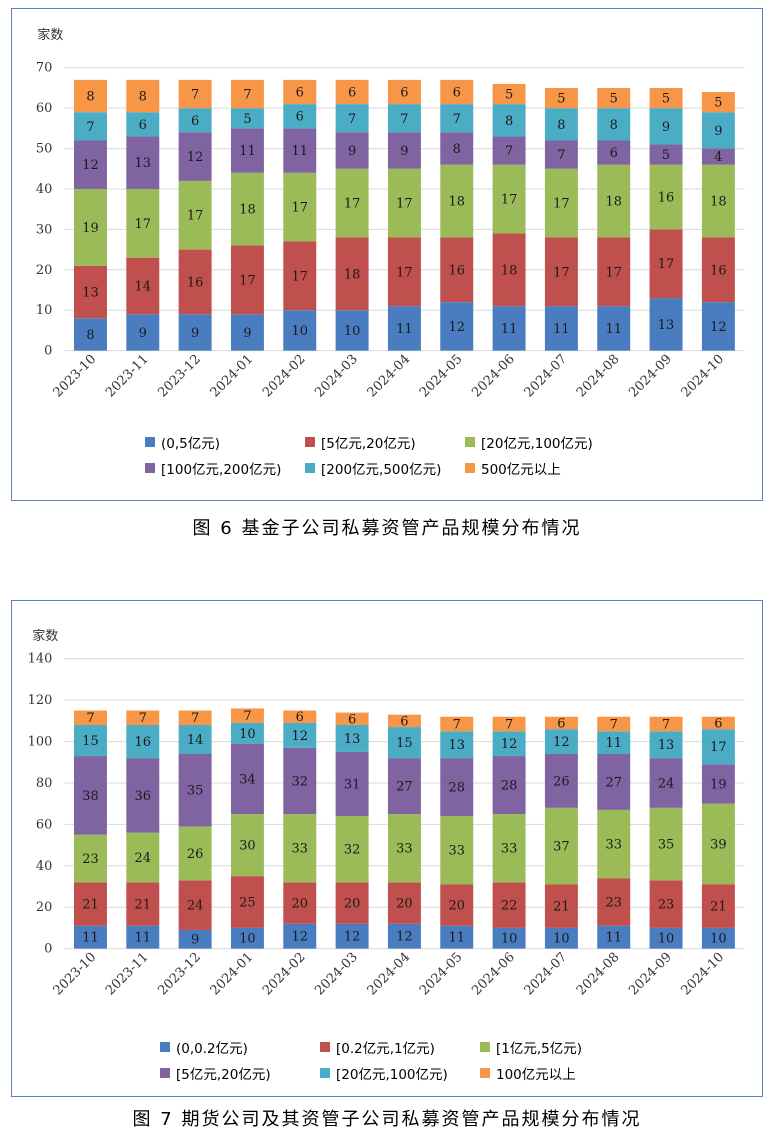  I want to click on data-label: 4, so click(718, 157).